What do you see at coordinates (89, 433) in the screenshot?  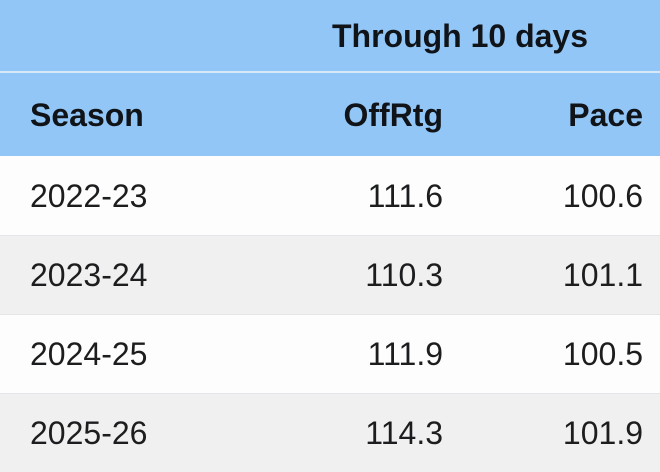 I see `season-cell: 2025-26` at bounding box center [89, 433].